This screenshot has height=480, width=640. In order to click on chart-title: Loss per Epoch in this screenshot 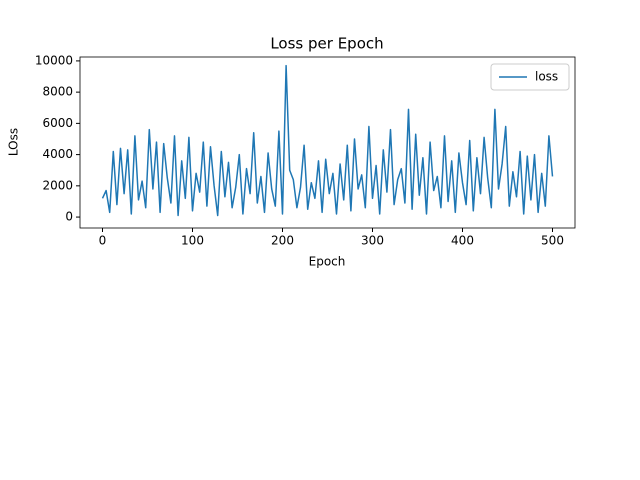, I will do `click(326, 44)`.